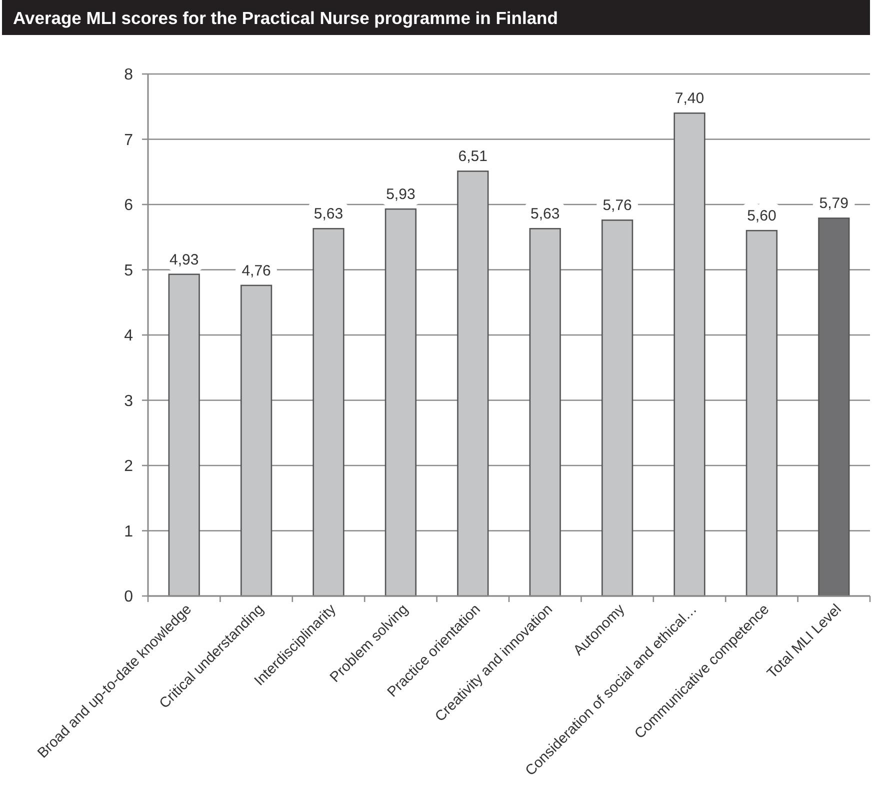 Image resolution: width=872 pixels, height=808 pixels. Describe the element at coordinates (184, 259) in the screenshot. I see `data-label: 4,93` at that location.